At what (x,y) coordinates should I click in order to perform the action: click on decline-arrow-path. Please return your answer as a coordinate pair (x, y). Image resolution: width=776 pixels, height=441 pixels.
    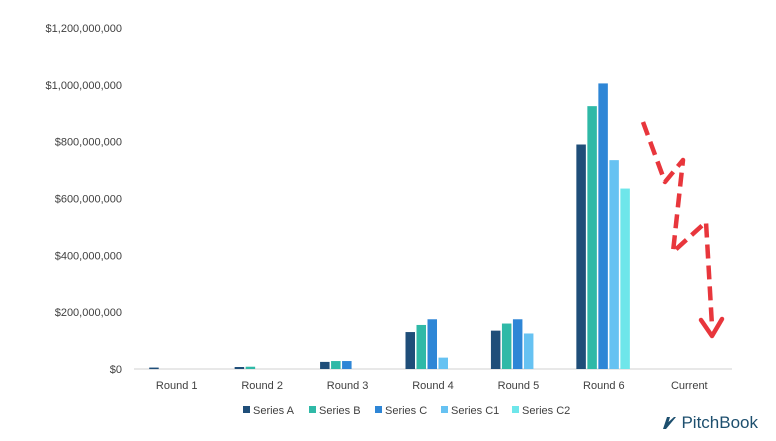
    Looking at the image, I should click on (677, 224).